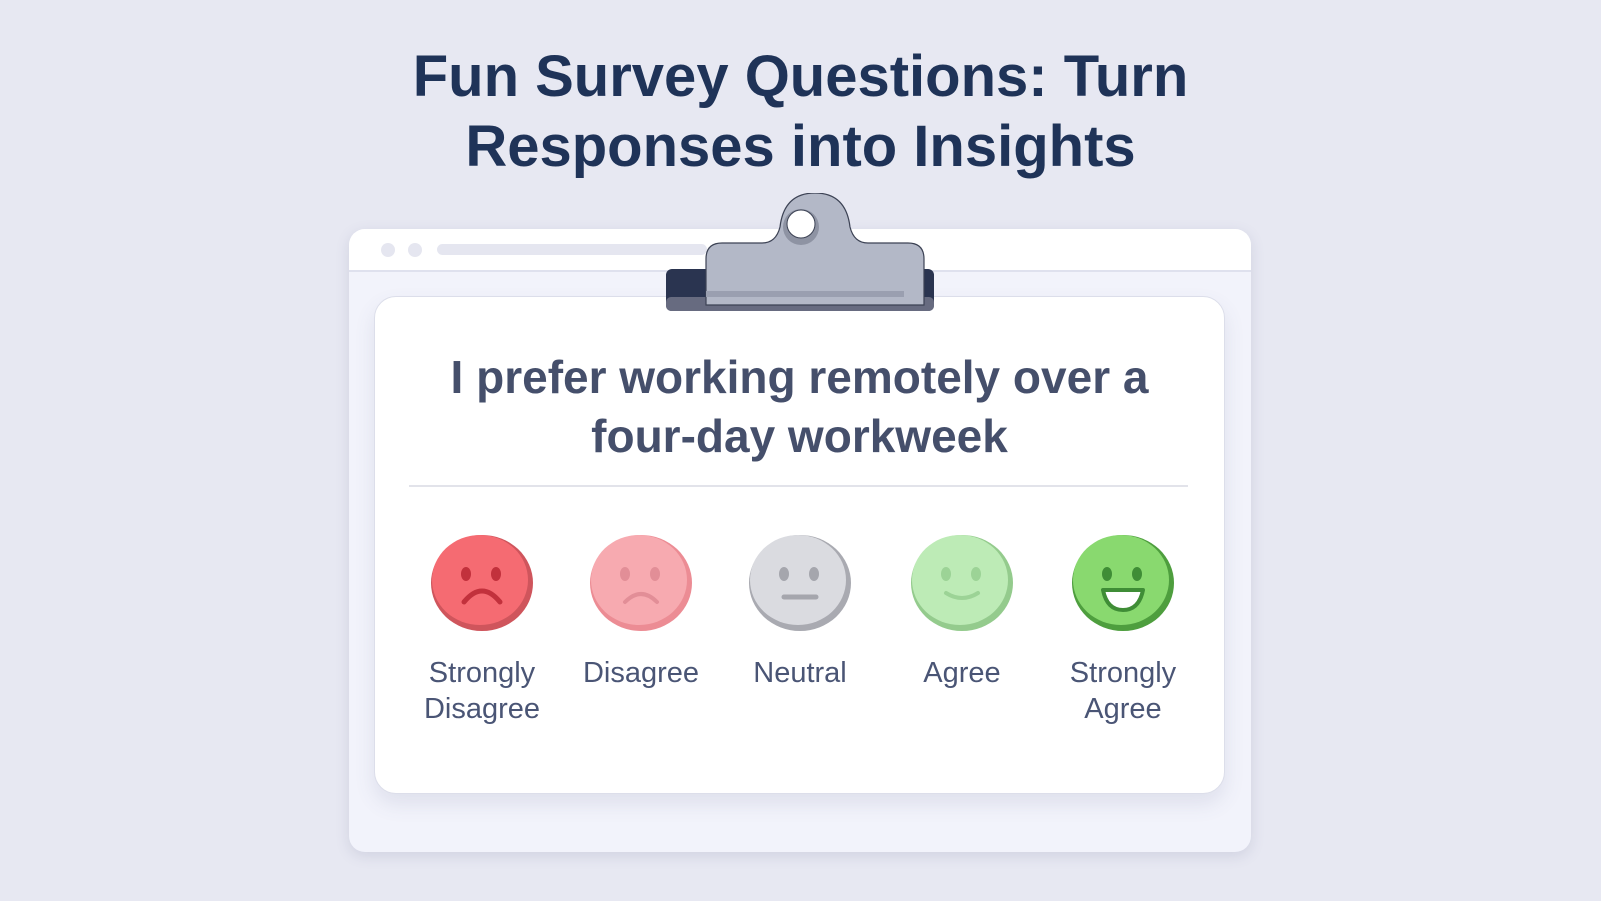  Describe the element at coordinates (572, 249) in the screenshot. I see `address-bar` at that location.